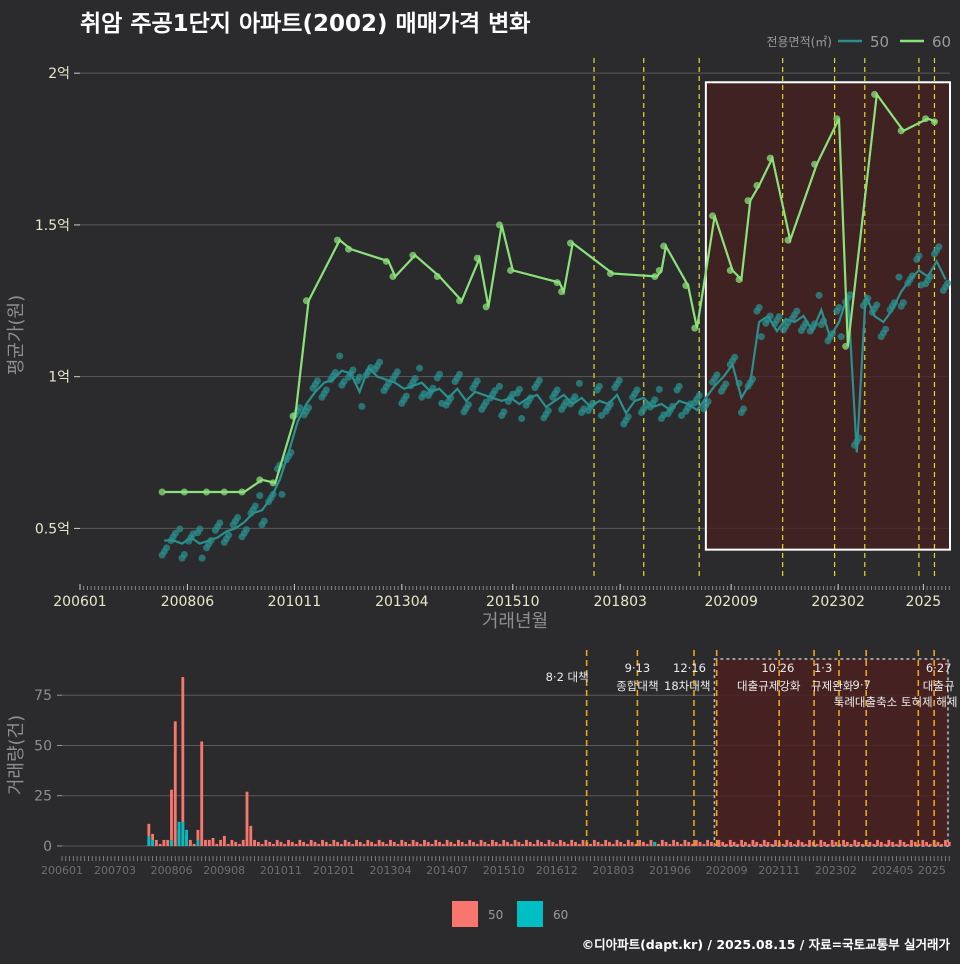 The width and height of the screenshot is (960, 964). I want to click on legend-title: 전용면적(㎡), so click(799, 42).